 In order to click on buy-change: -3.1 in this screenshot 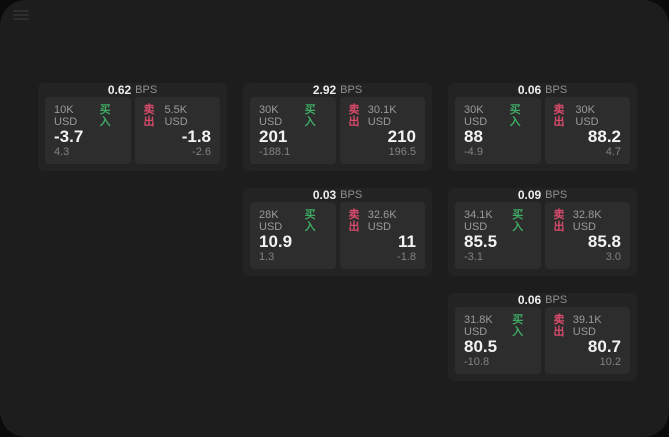, I will do `click(473, 257)`.